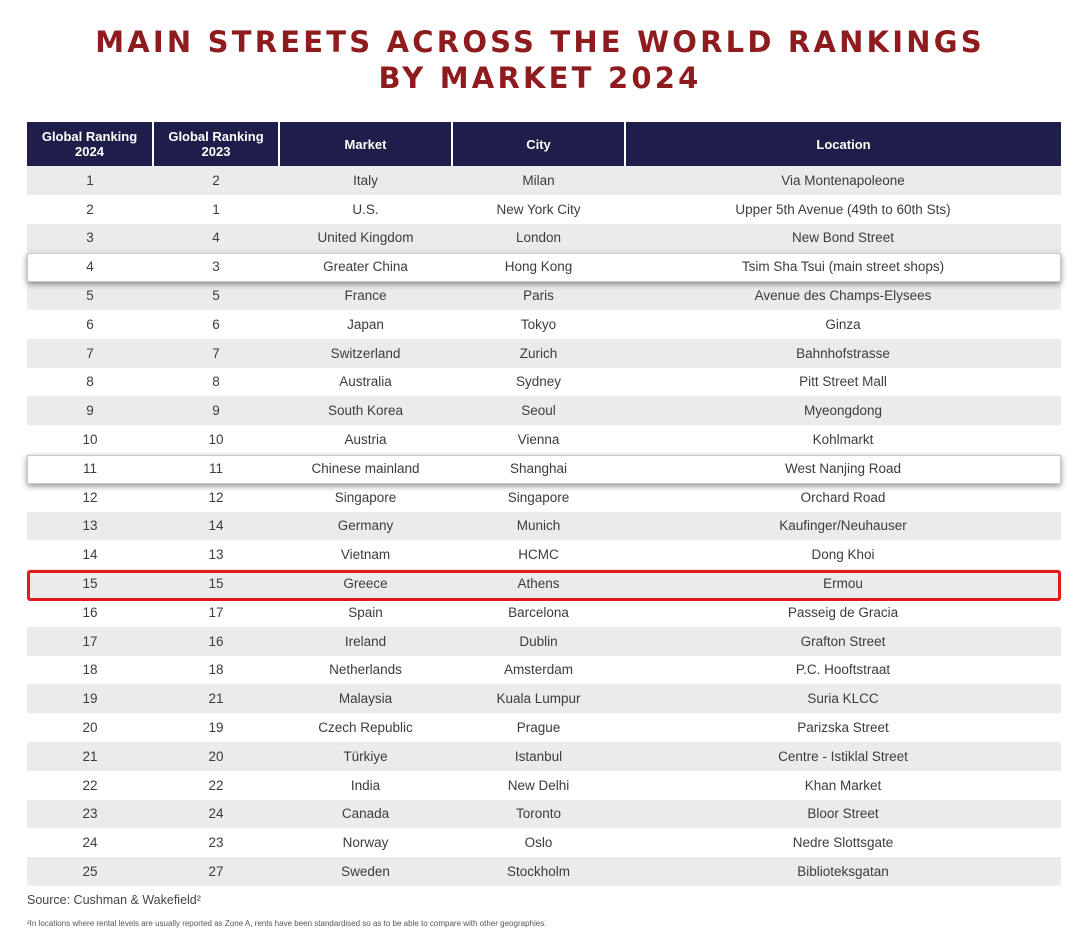 This screenshot has width=1080, height=931. Describe the element at coordinates (90, 209) in the screenshot. I see `cell-rank-2024: 2` at that location.